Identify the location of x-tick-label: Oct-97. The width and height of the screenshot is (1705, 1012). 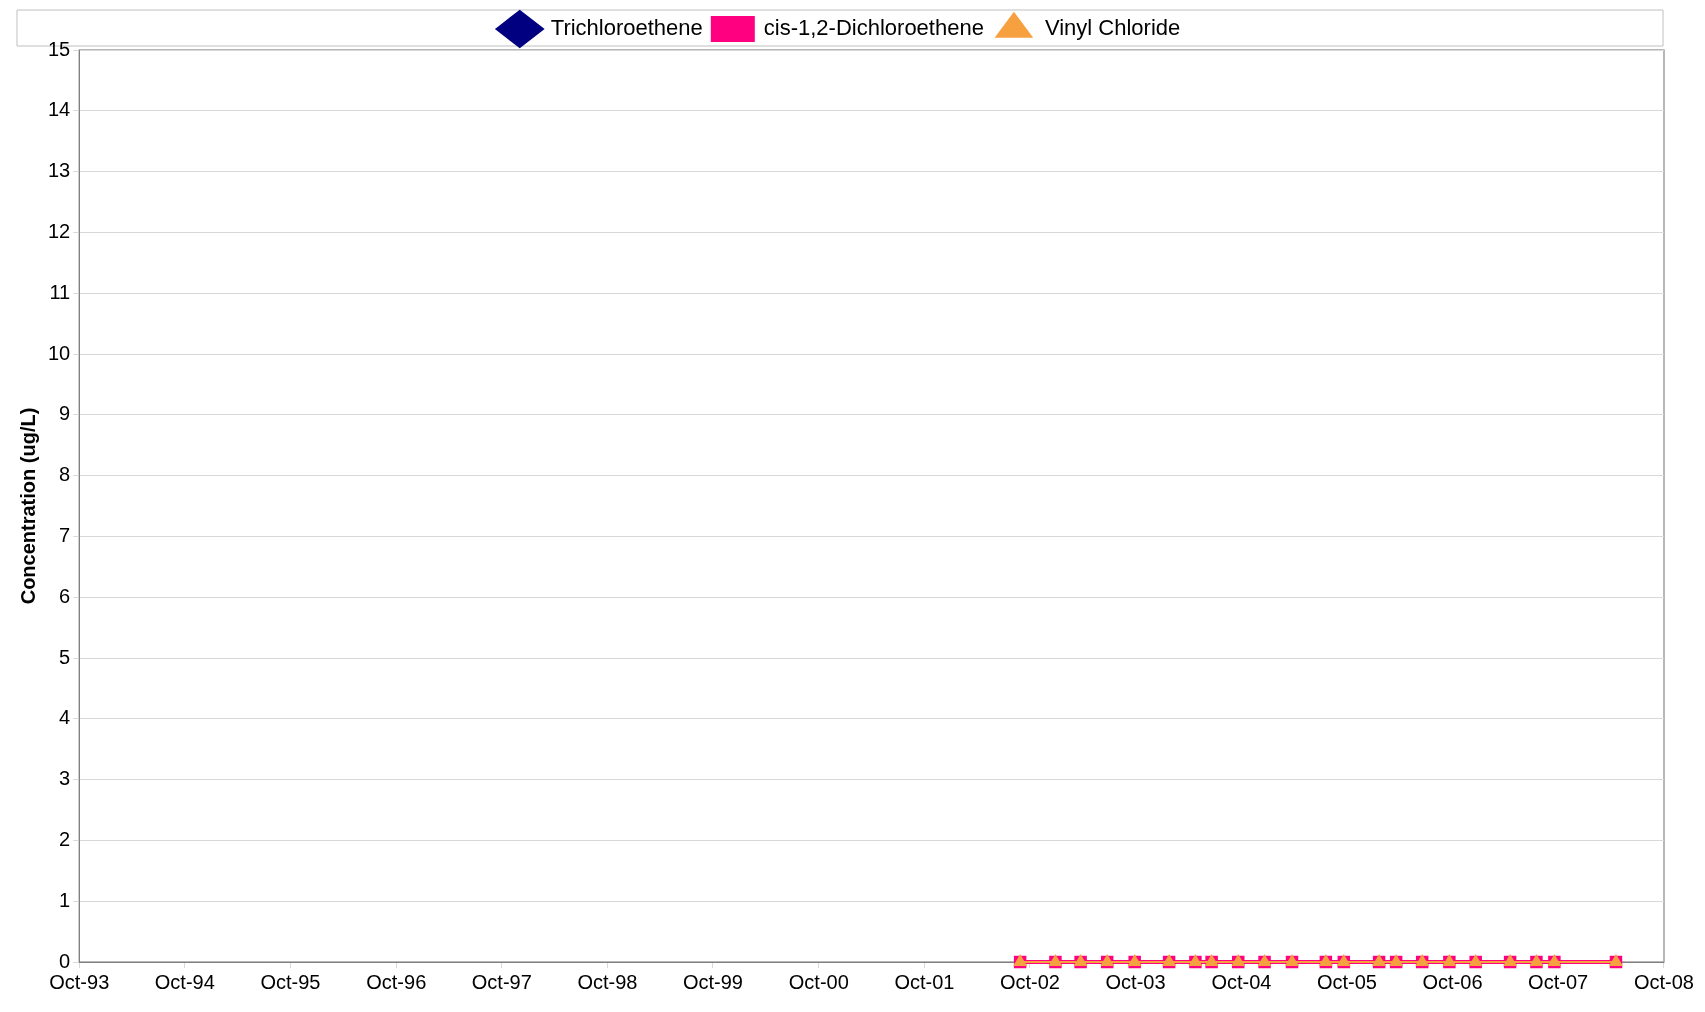
(501, 981).